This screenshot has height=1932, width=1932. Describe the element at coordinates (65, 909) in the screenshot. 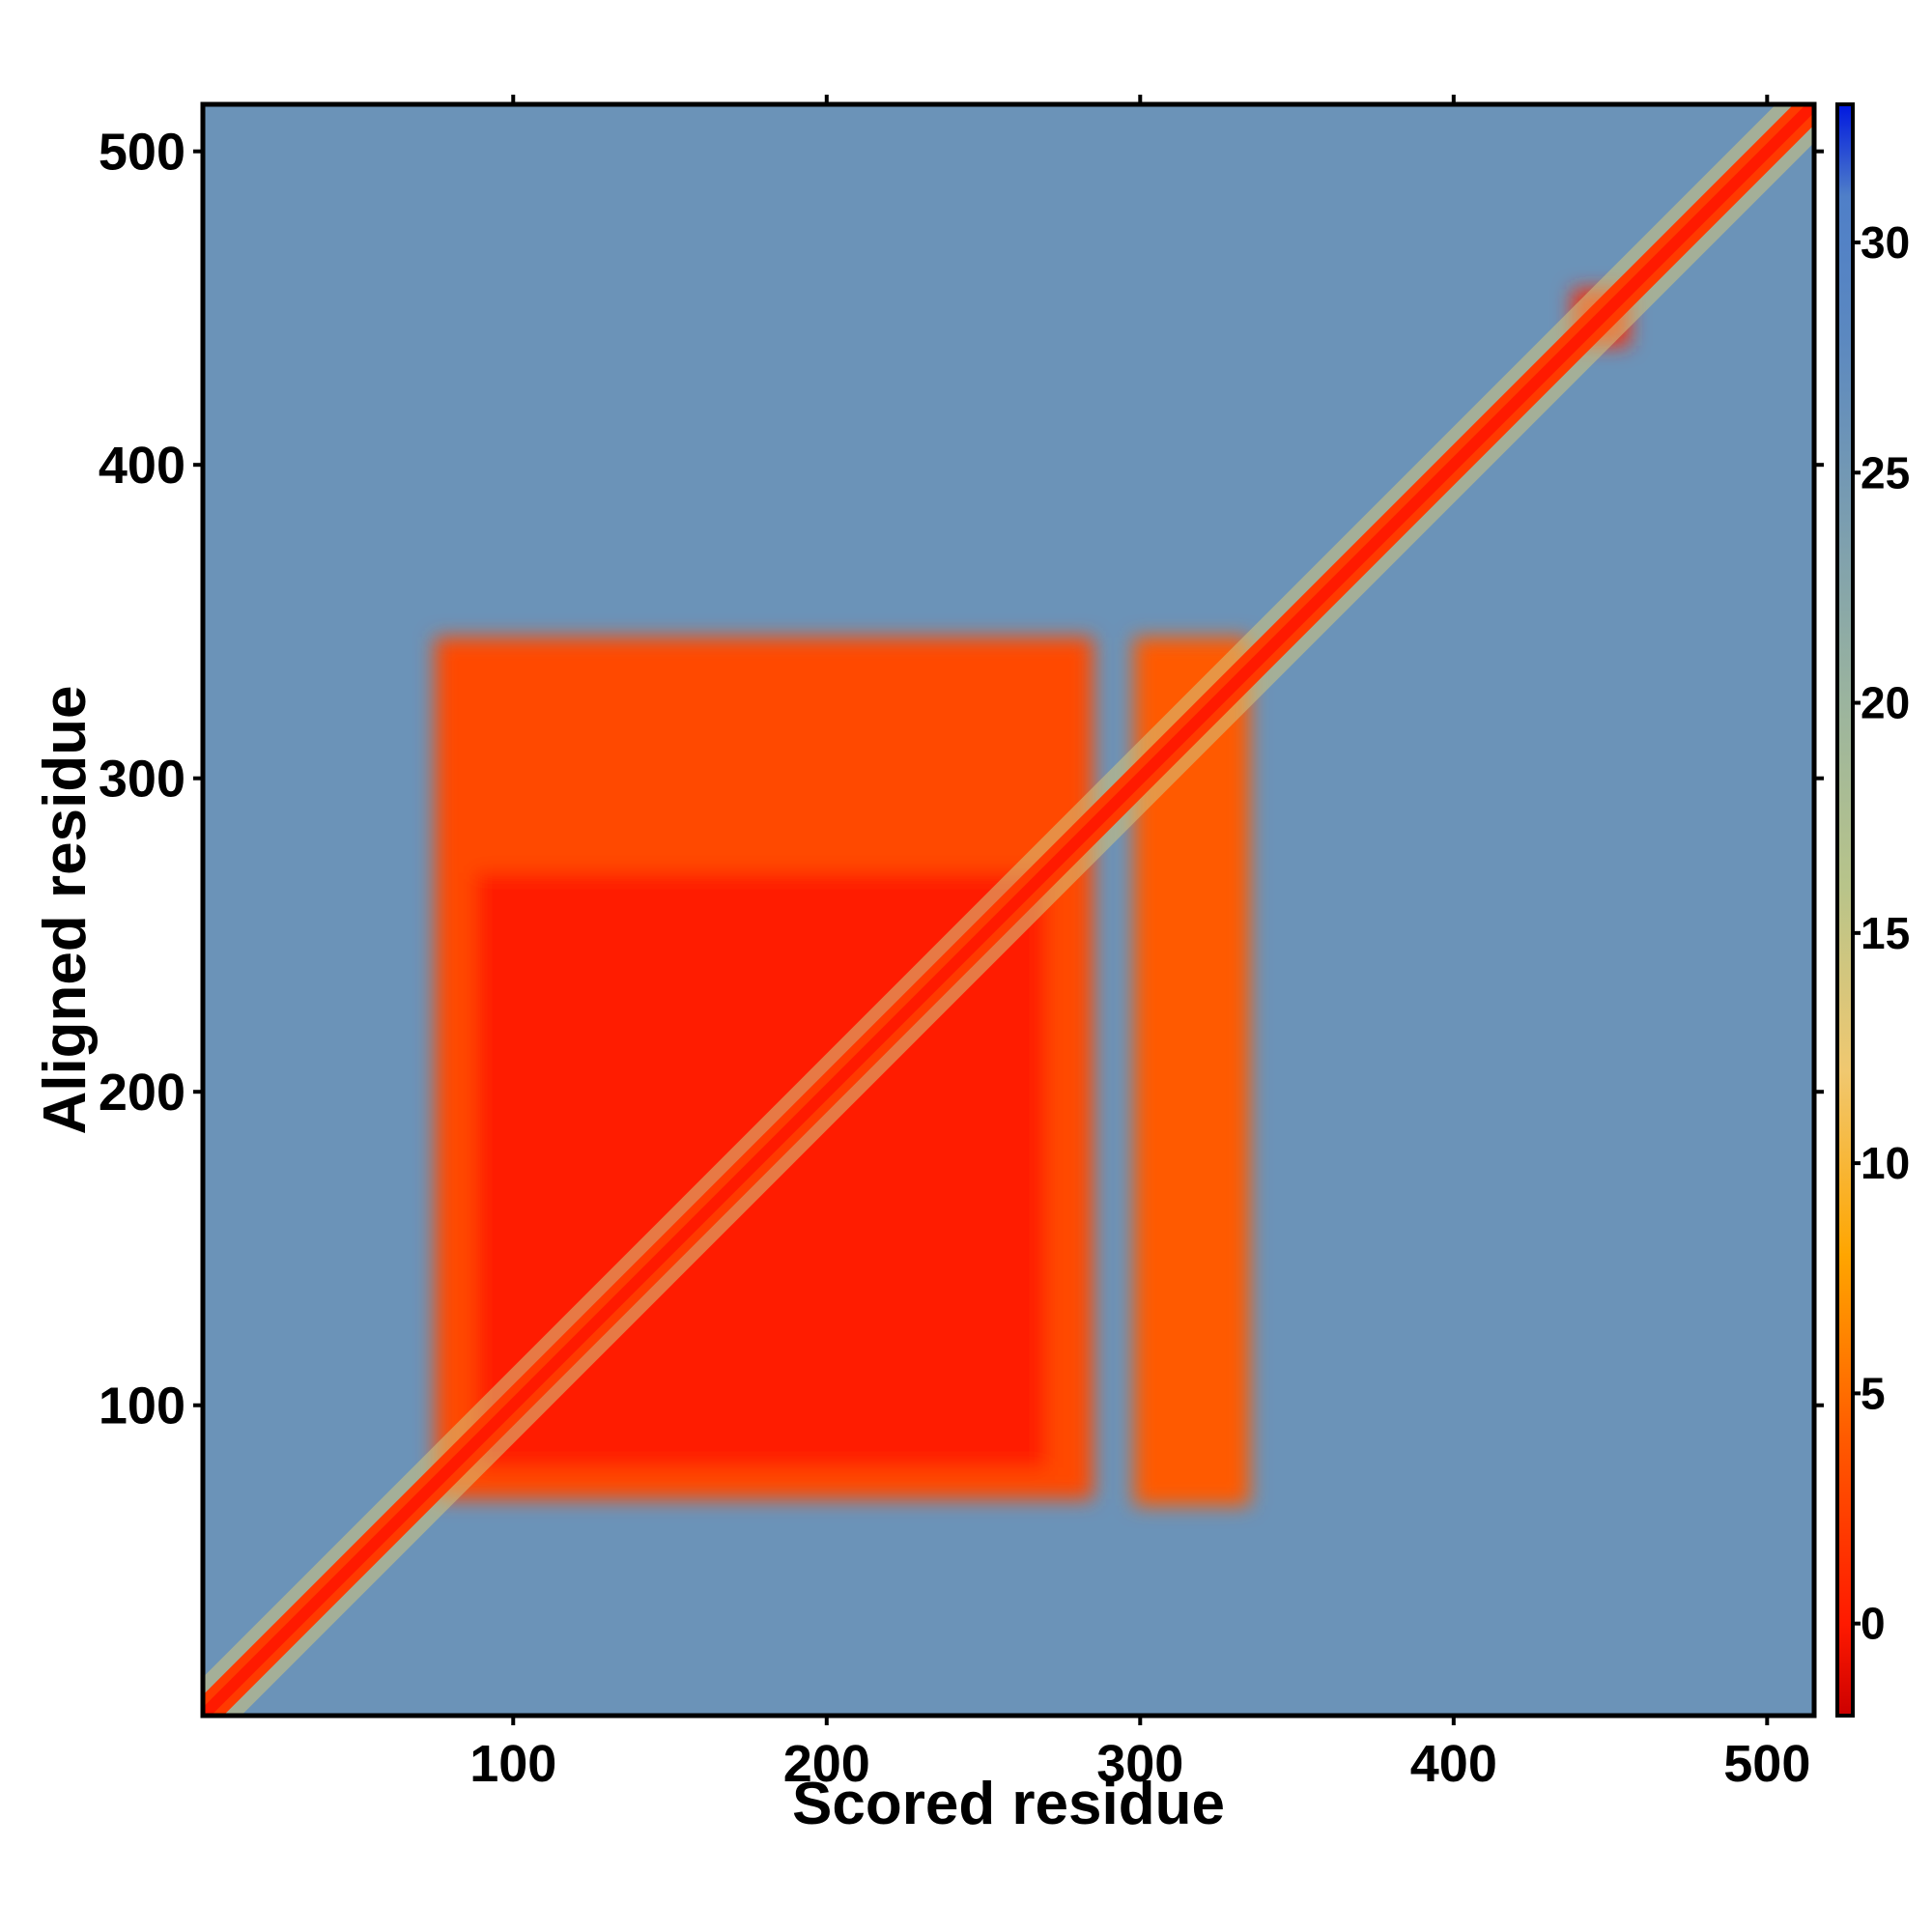

I see `y-axis-title: Aligned residue` at that location.